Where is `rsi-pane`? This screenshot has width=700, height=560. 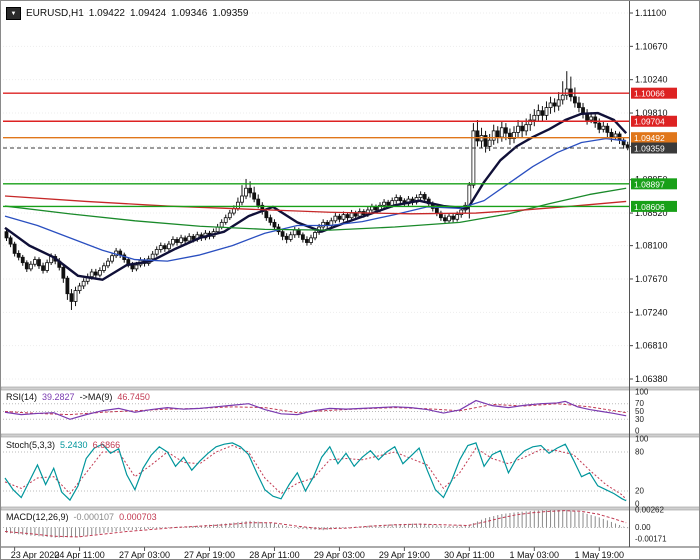
rsi-pane is located at coordinates (315, 409).